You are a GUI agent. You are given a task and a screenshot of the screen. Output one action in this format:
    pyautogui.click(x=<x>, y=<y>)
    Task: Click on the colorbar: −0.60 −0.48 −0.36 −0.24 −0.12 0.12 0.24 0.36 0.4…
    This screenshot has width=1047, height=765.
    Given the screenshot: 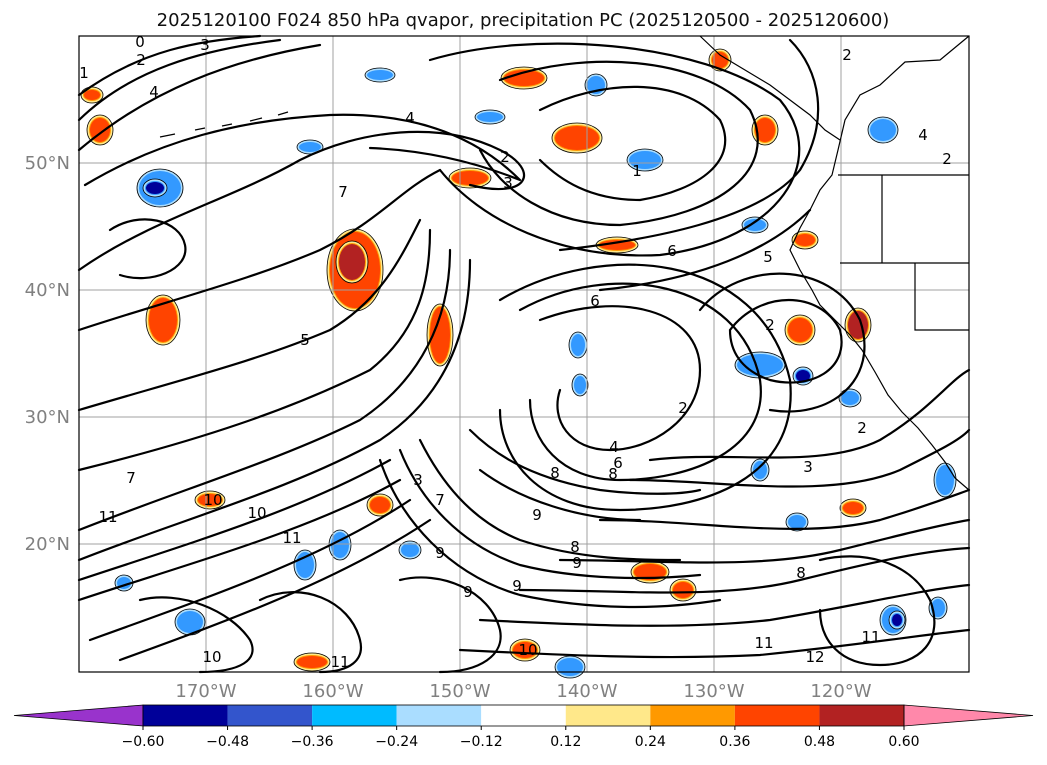 What is the action you would take?
    pyautogui.click(x=523, y=727)
    